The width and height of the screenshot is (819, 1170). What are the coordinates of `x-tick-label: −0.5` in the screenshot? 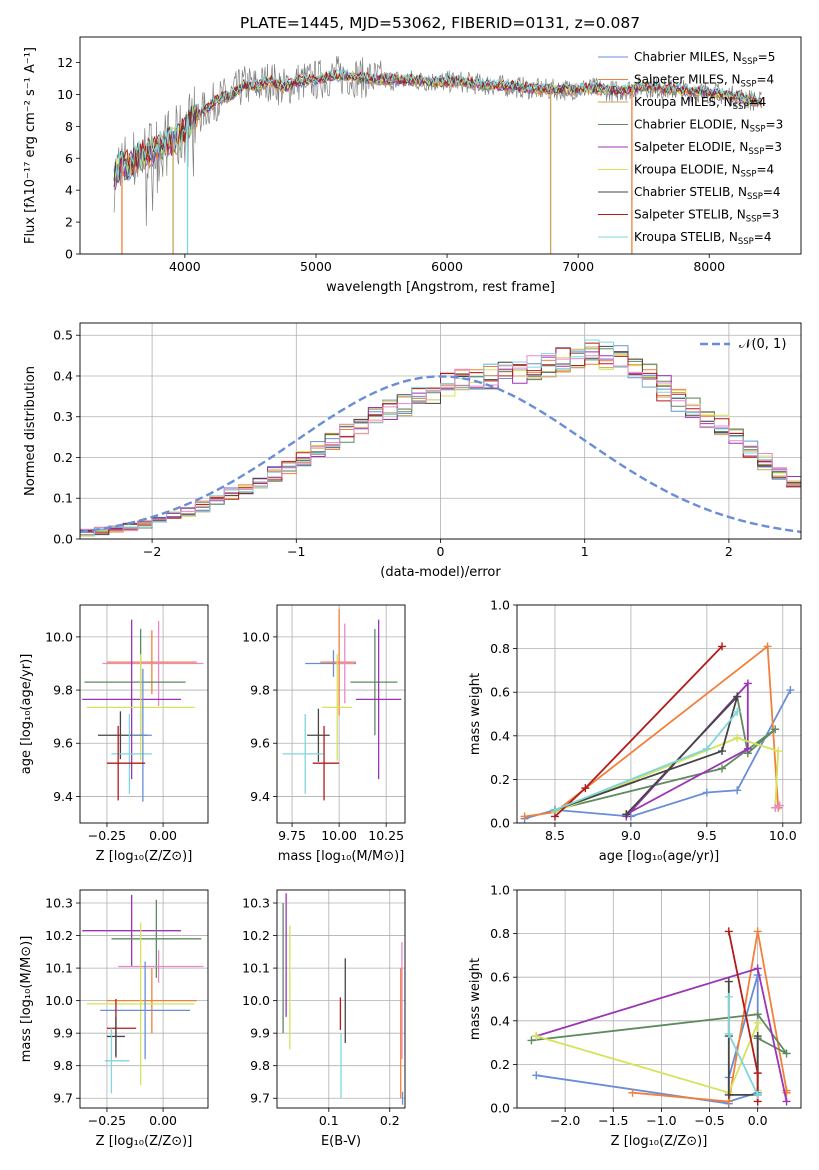 It's located at (709, 1120).